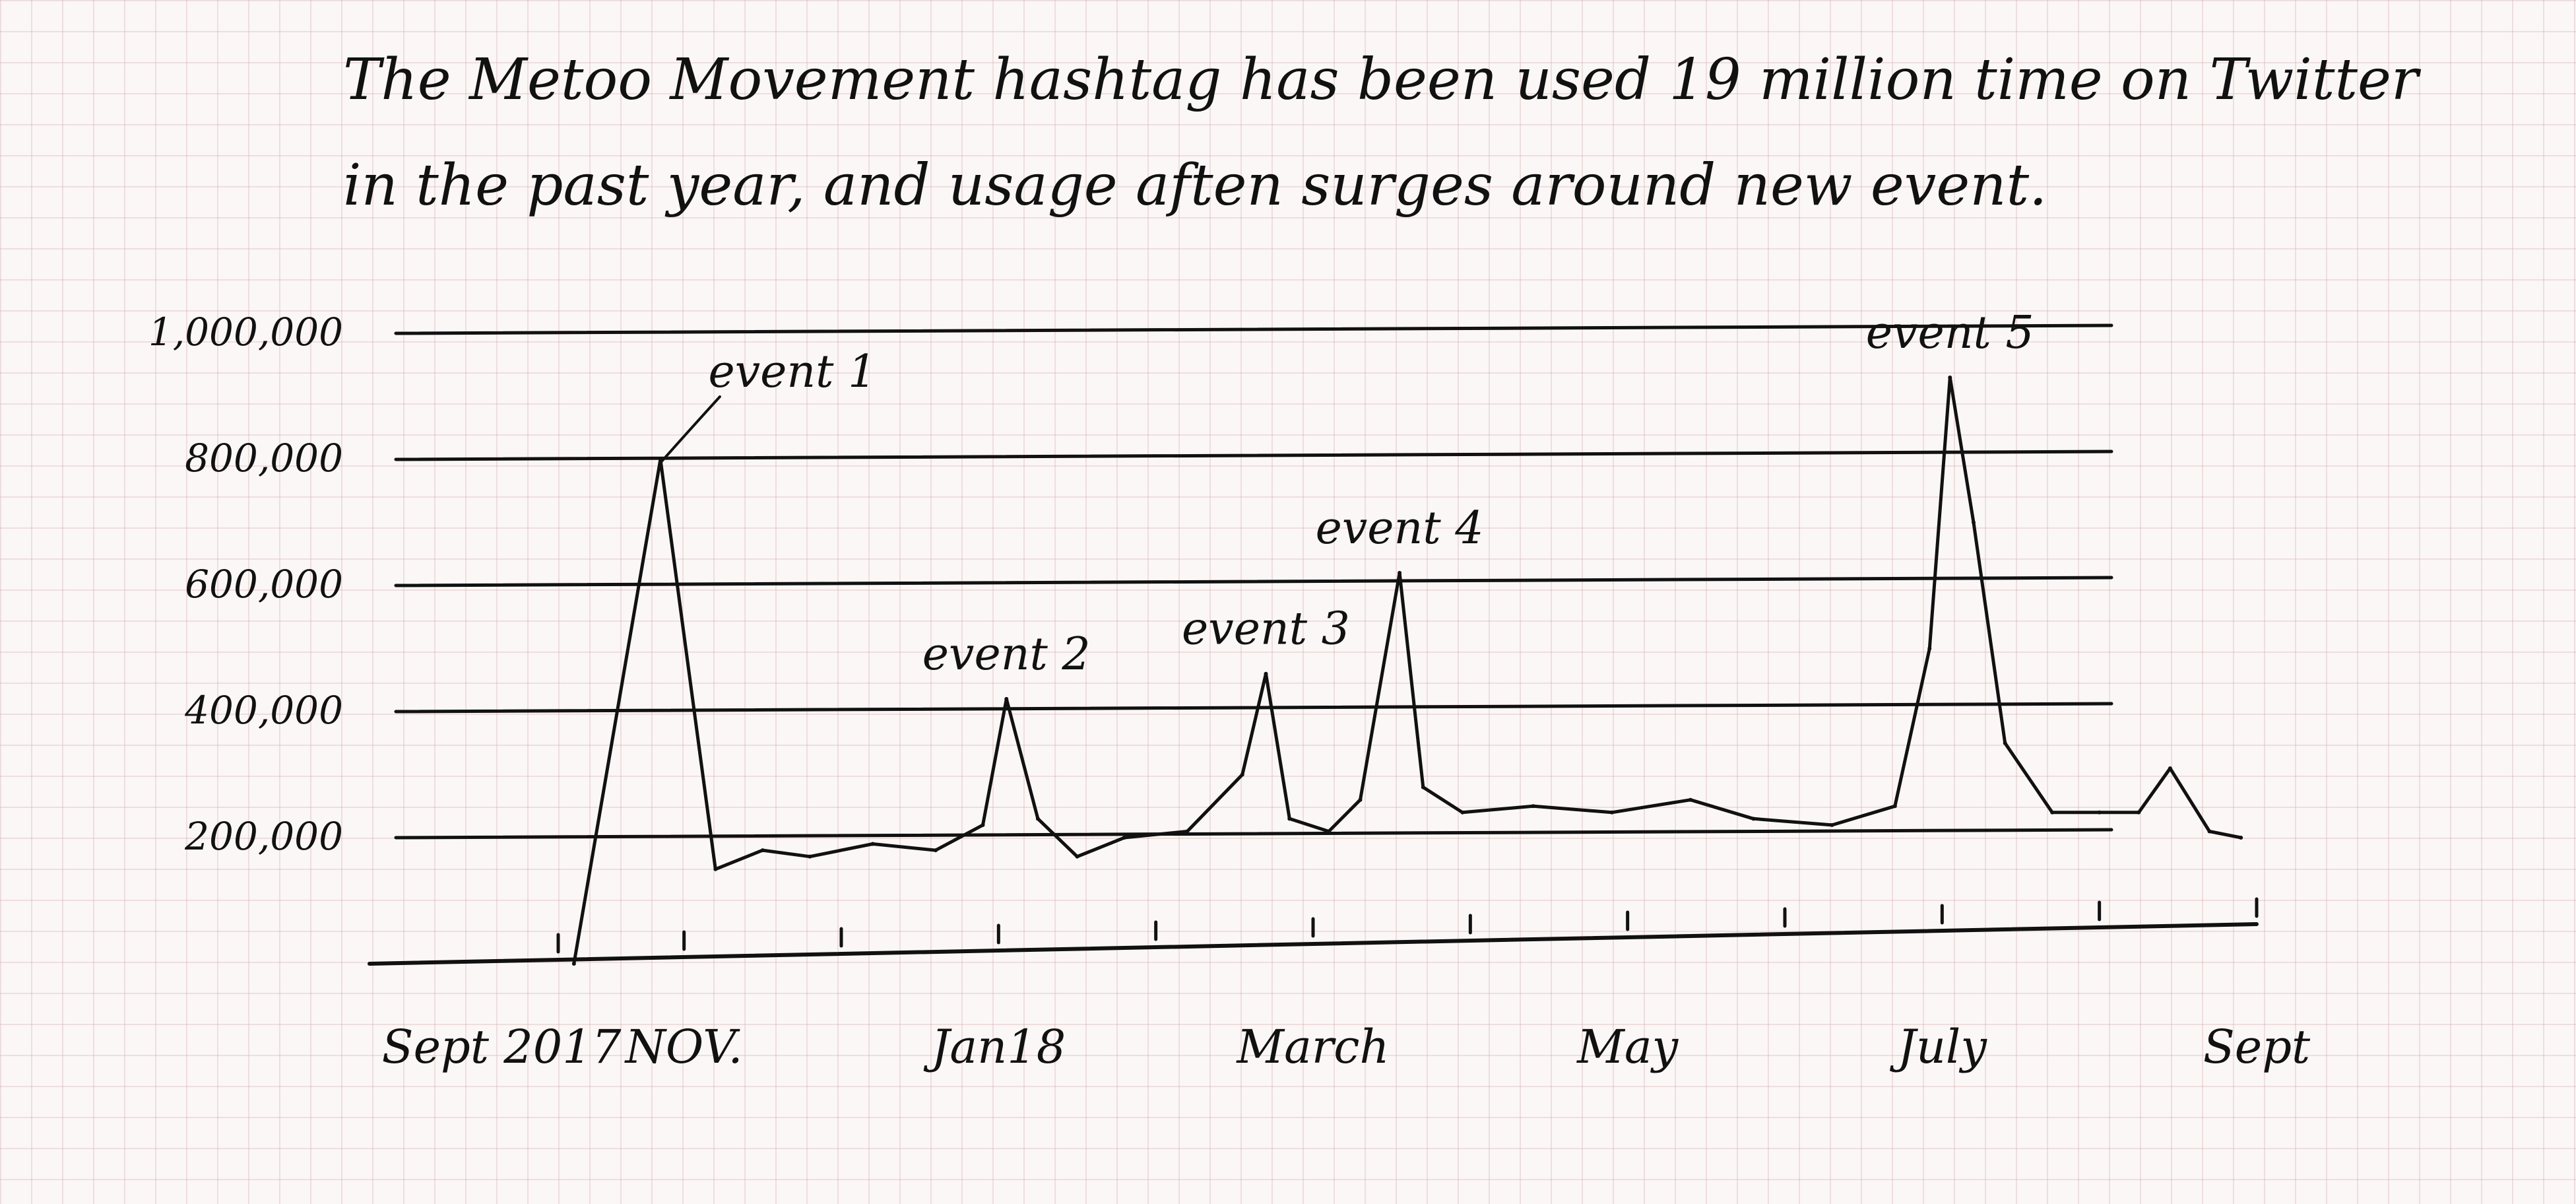  Describe the element at coordinates (264, 458) in the screenshot. I see `y-tick-label: 800,000` at that location.